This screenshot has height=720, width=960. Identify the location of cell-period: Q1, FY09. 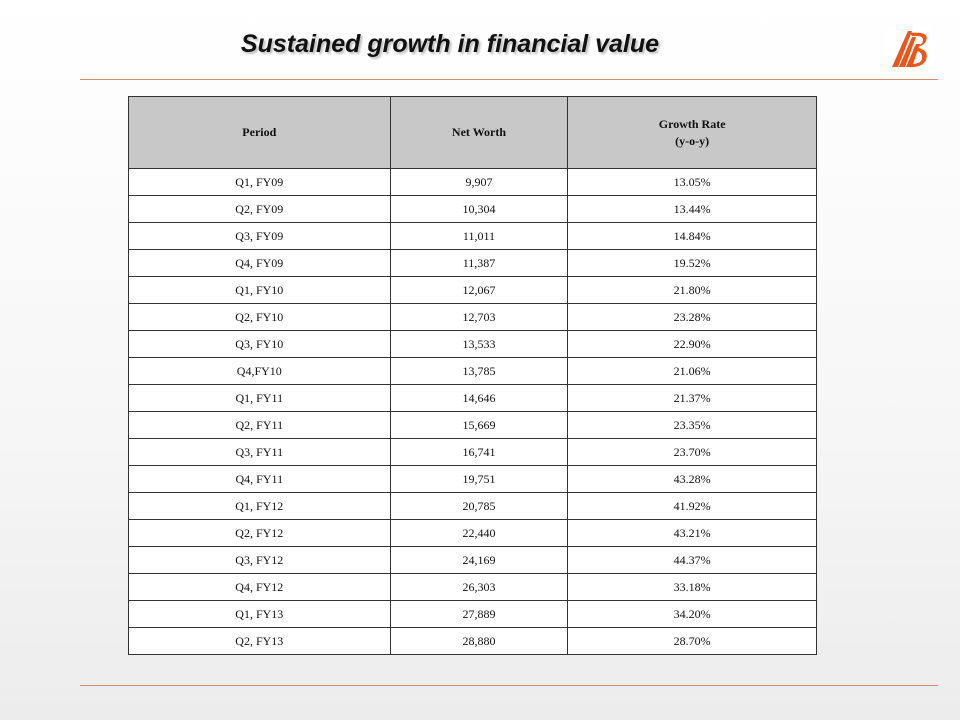
(259, 182).